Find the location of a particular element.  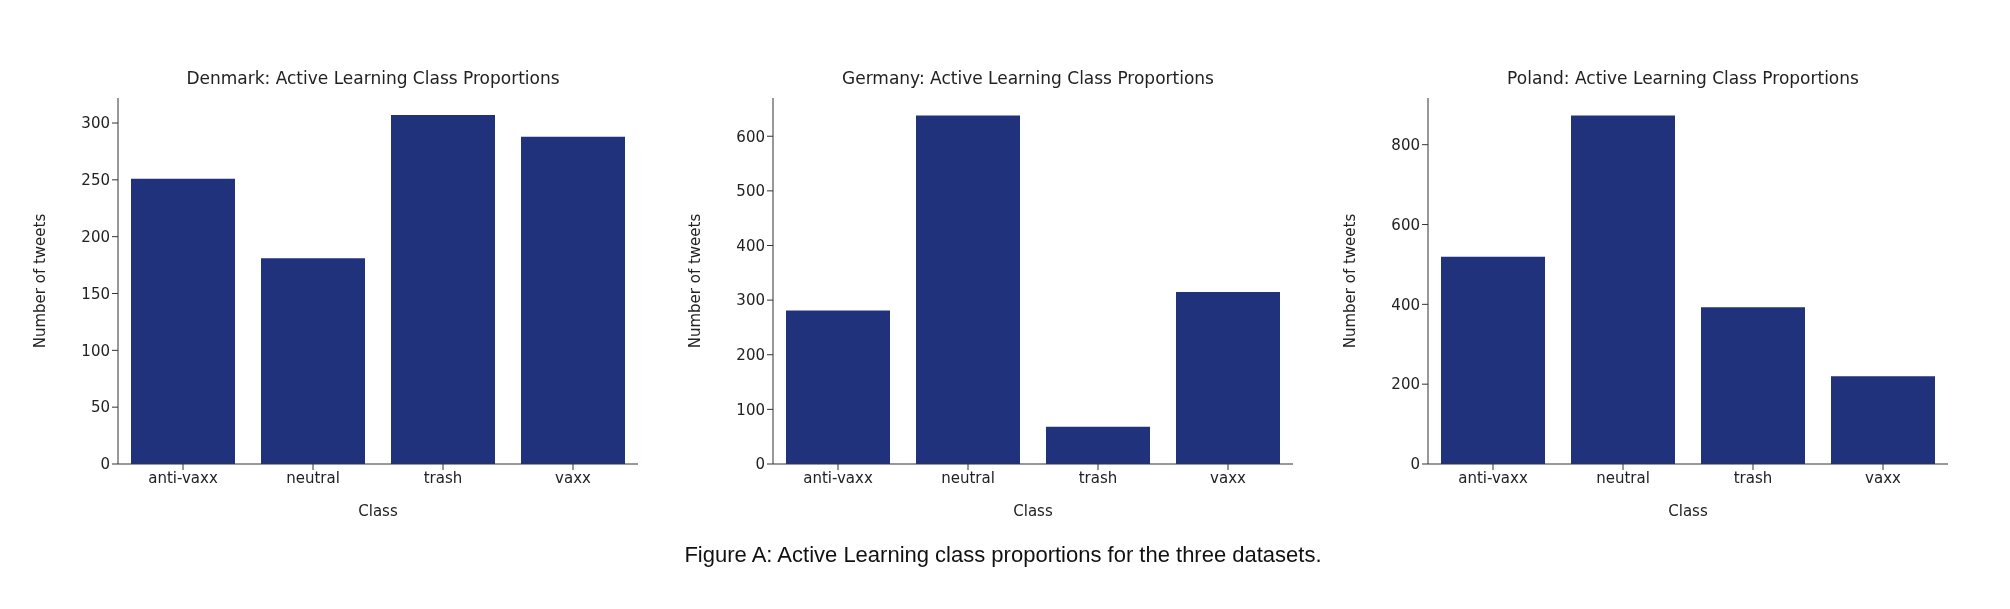

y-tick-label: 50 is located at coordinates (100, 407).